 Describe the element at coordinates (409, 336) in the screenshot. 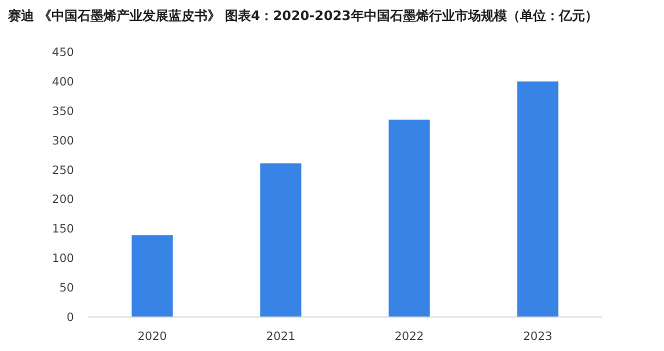

I see `x-tick-label: 2022` at that location.